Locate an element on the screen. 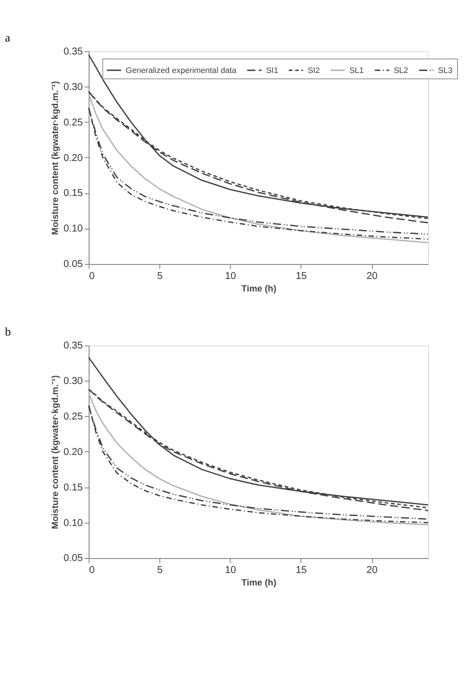 Image resolution: width=467 pixels, height=683 pixels. chart-title: a is located at coordinates (8, 37).